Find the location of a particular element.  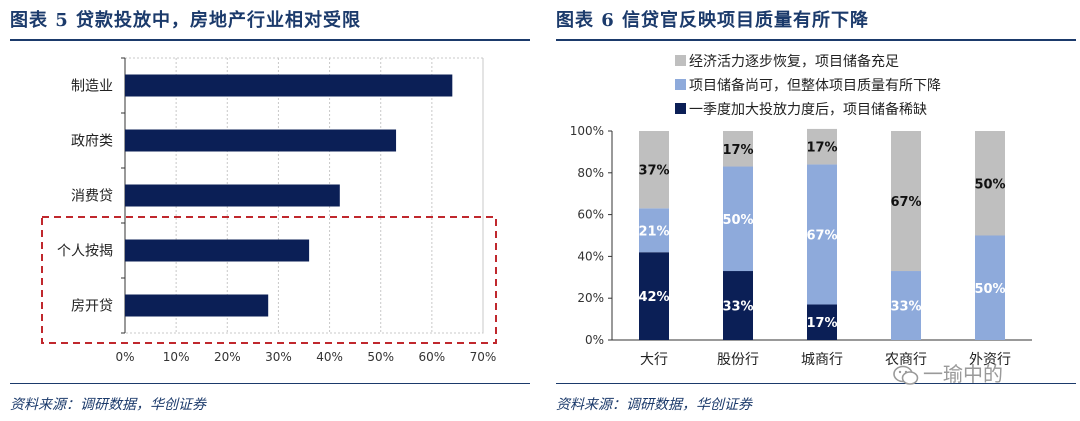

left-title-rule is located at coordinates (270, 40).